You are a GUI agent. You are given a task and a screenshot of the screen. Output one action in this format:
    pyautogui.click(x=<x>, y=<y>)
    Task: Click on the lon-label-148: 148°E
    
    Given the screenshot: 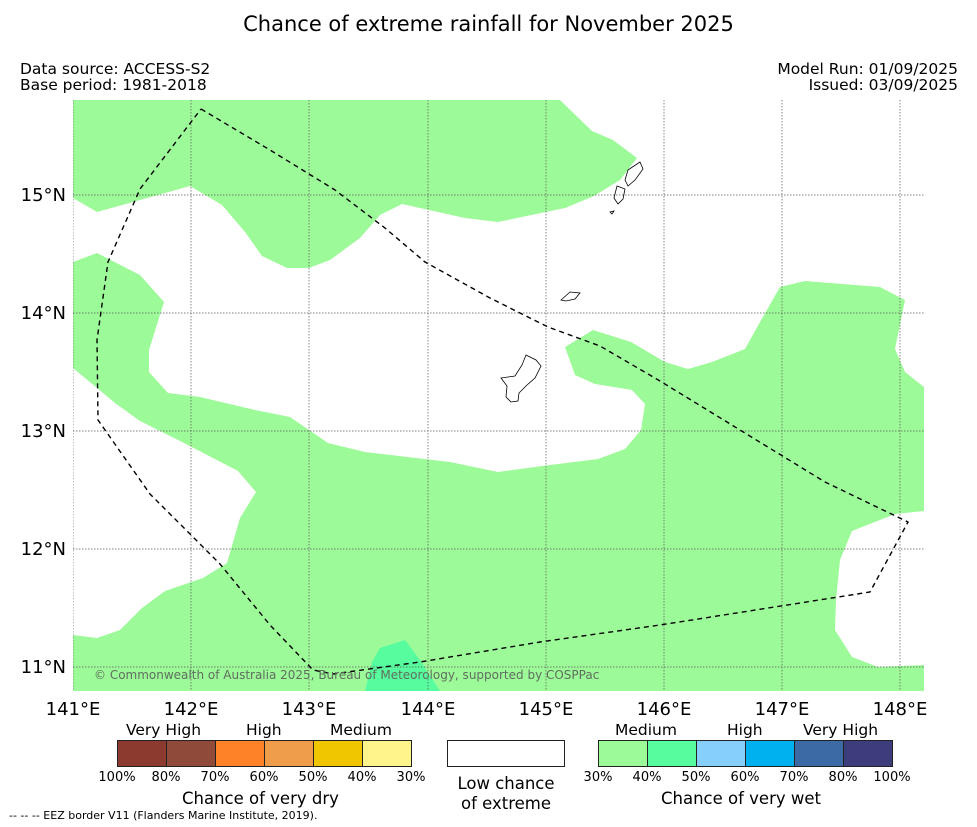 What is the action you would take?
    pyautogui.click(x=900, y=709)
    